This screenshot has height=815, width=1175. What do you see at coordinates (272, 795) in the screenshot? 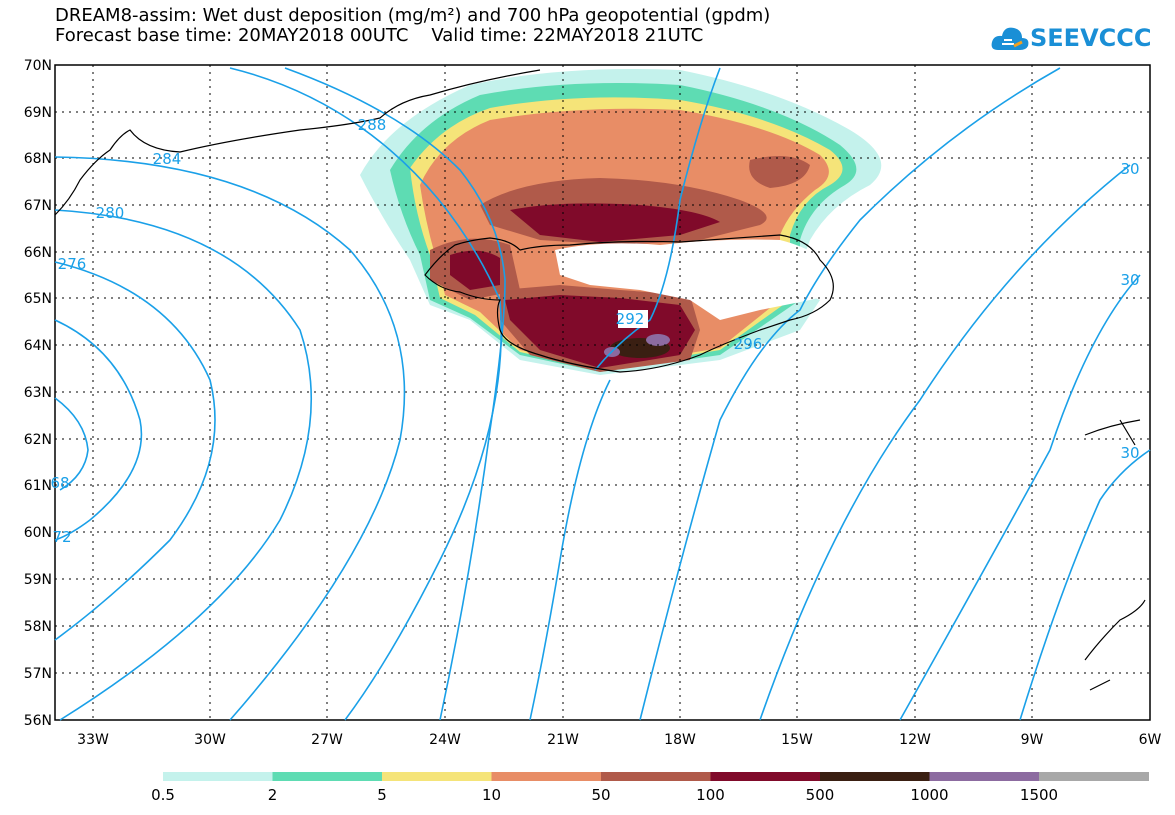
I see `legend-label: 2` at bounding box center [272, 795].